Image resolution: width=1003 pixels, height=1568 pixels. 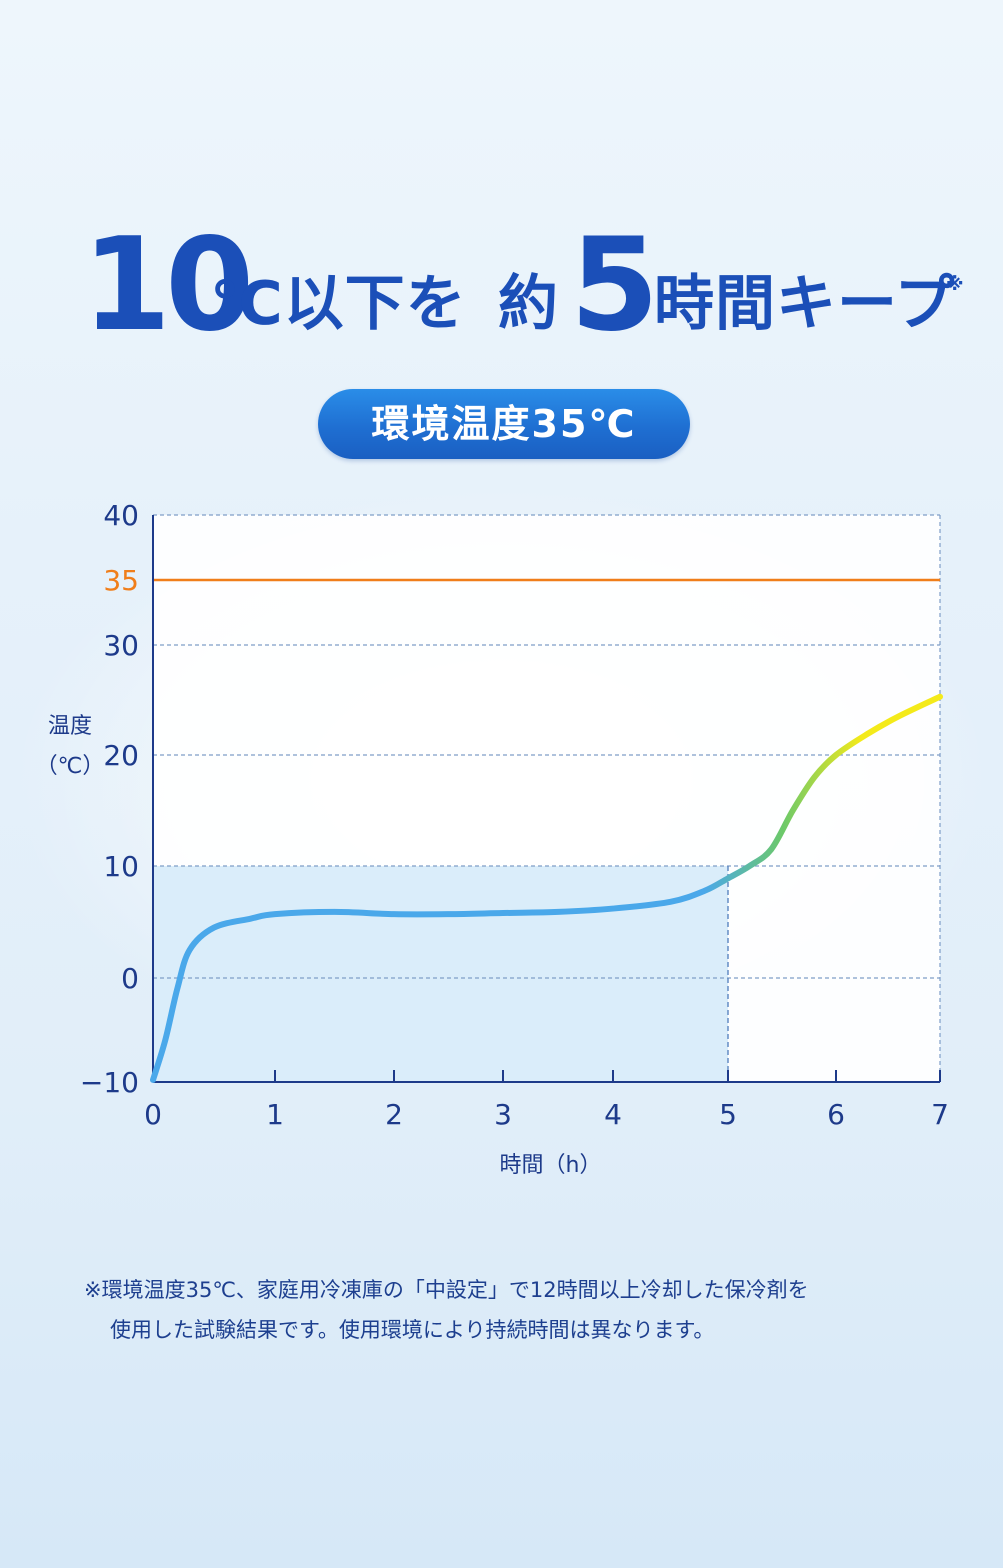 I want to click on x-tick-label-3: 3, so click(x=503, y=1114).